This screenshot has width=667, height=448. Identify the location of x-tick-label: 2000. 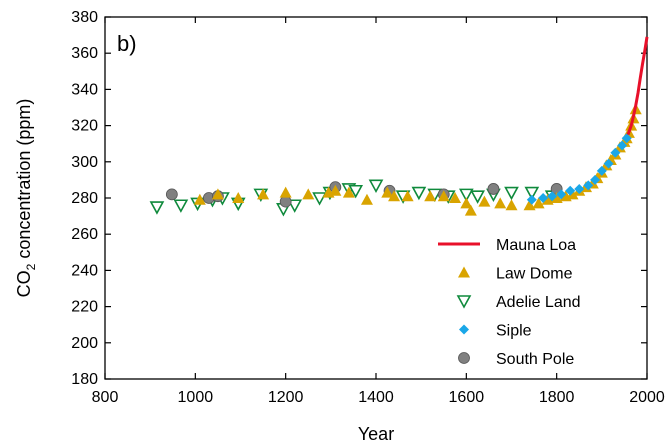
(647, 397).